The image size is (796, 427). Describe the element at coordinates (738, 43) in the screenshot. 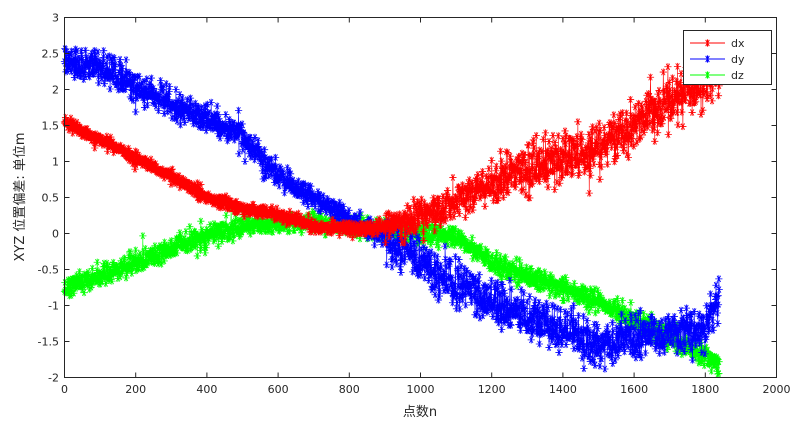

I see `legend-label: dx` at that location.